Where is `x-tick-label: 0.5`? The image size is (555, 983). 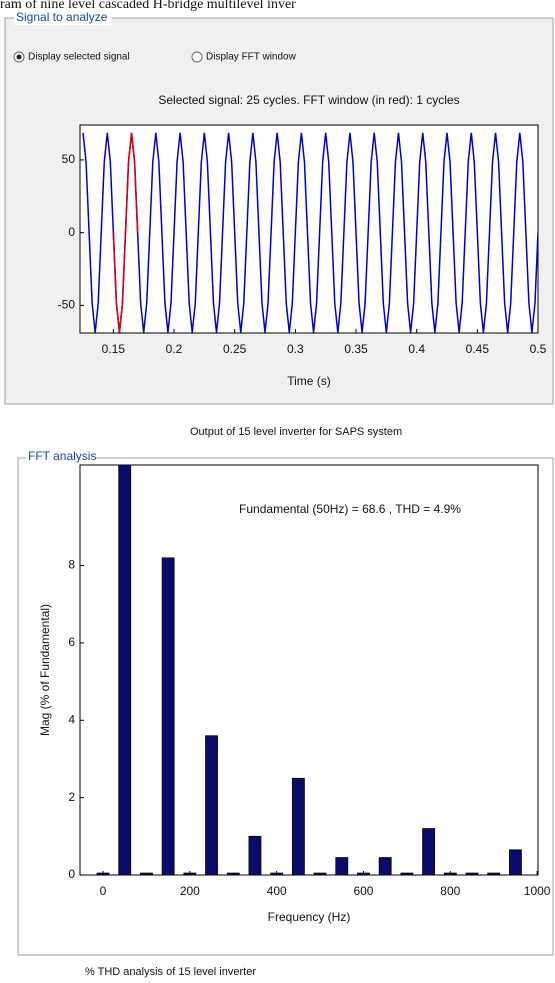
x-tick-label: 0.5 is located at coordinates (538, 349).